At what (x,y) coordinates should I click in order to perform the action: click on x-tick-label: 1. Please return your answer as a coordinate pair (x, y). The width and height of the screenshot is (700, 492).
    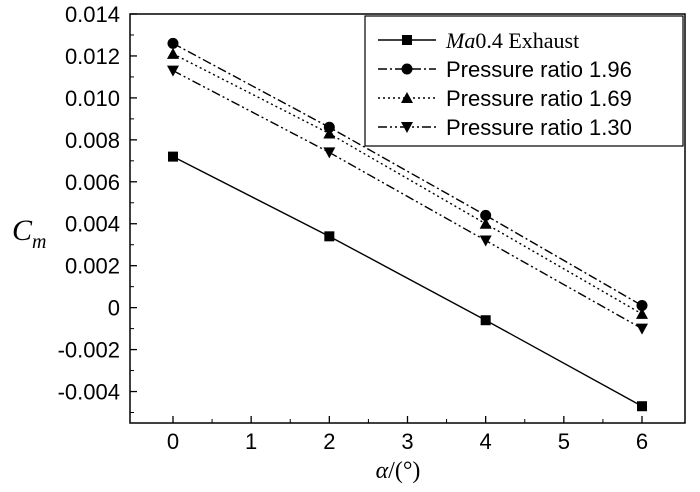
    Looking at the image, I should click on (251, 441).